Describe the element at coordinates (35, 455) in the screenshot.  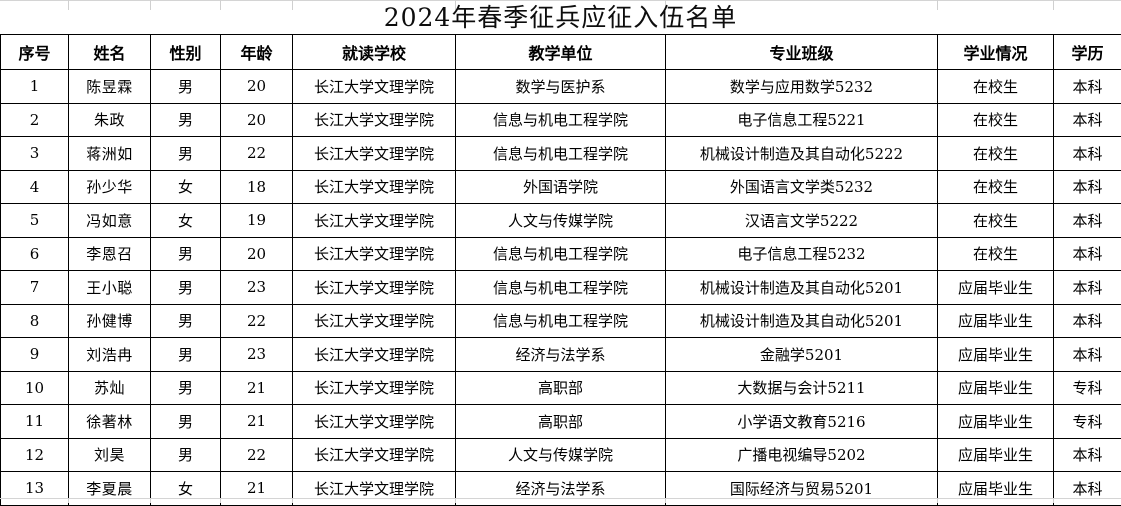
I see `cell-index: 12` at that location.